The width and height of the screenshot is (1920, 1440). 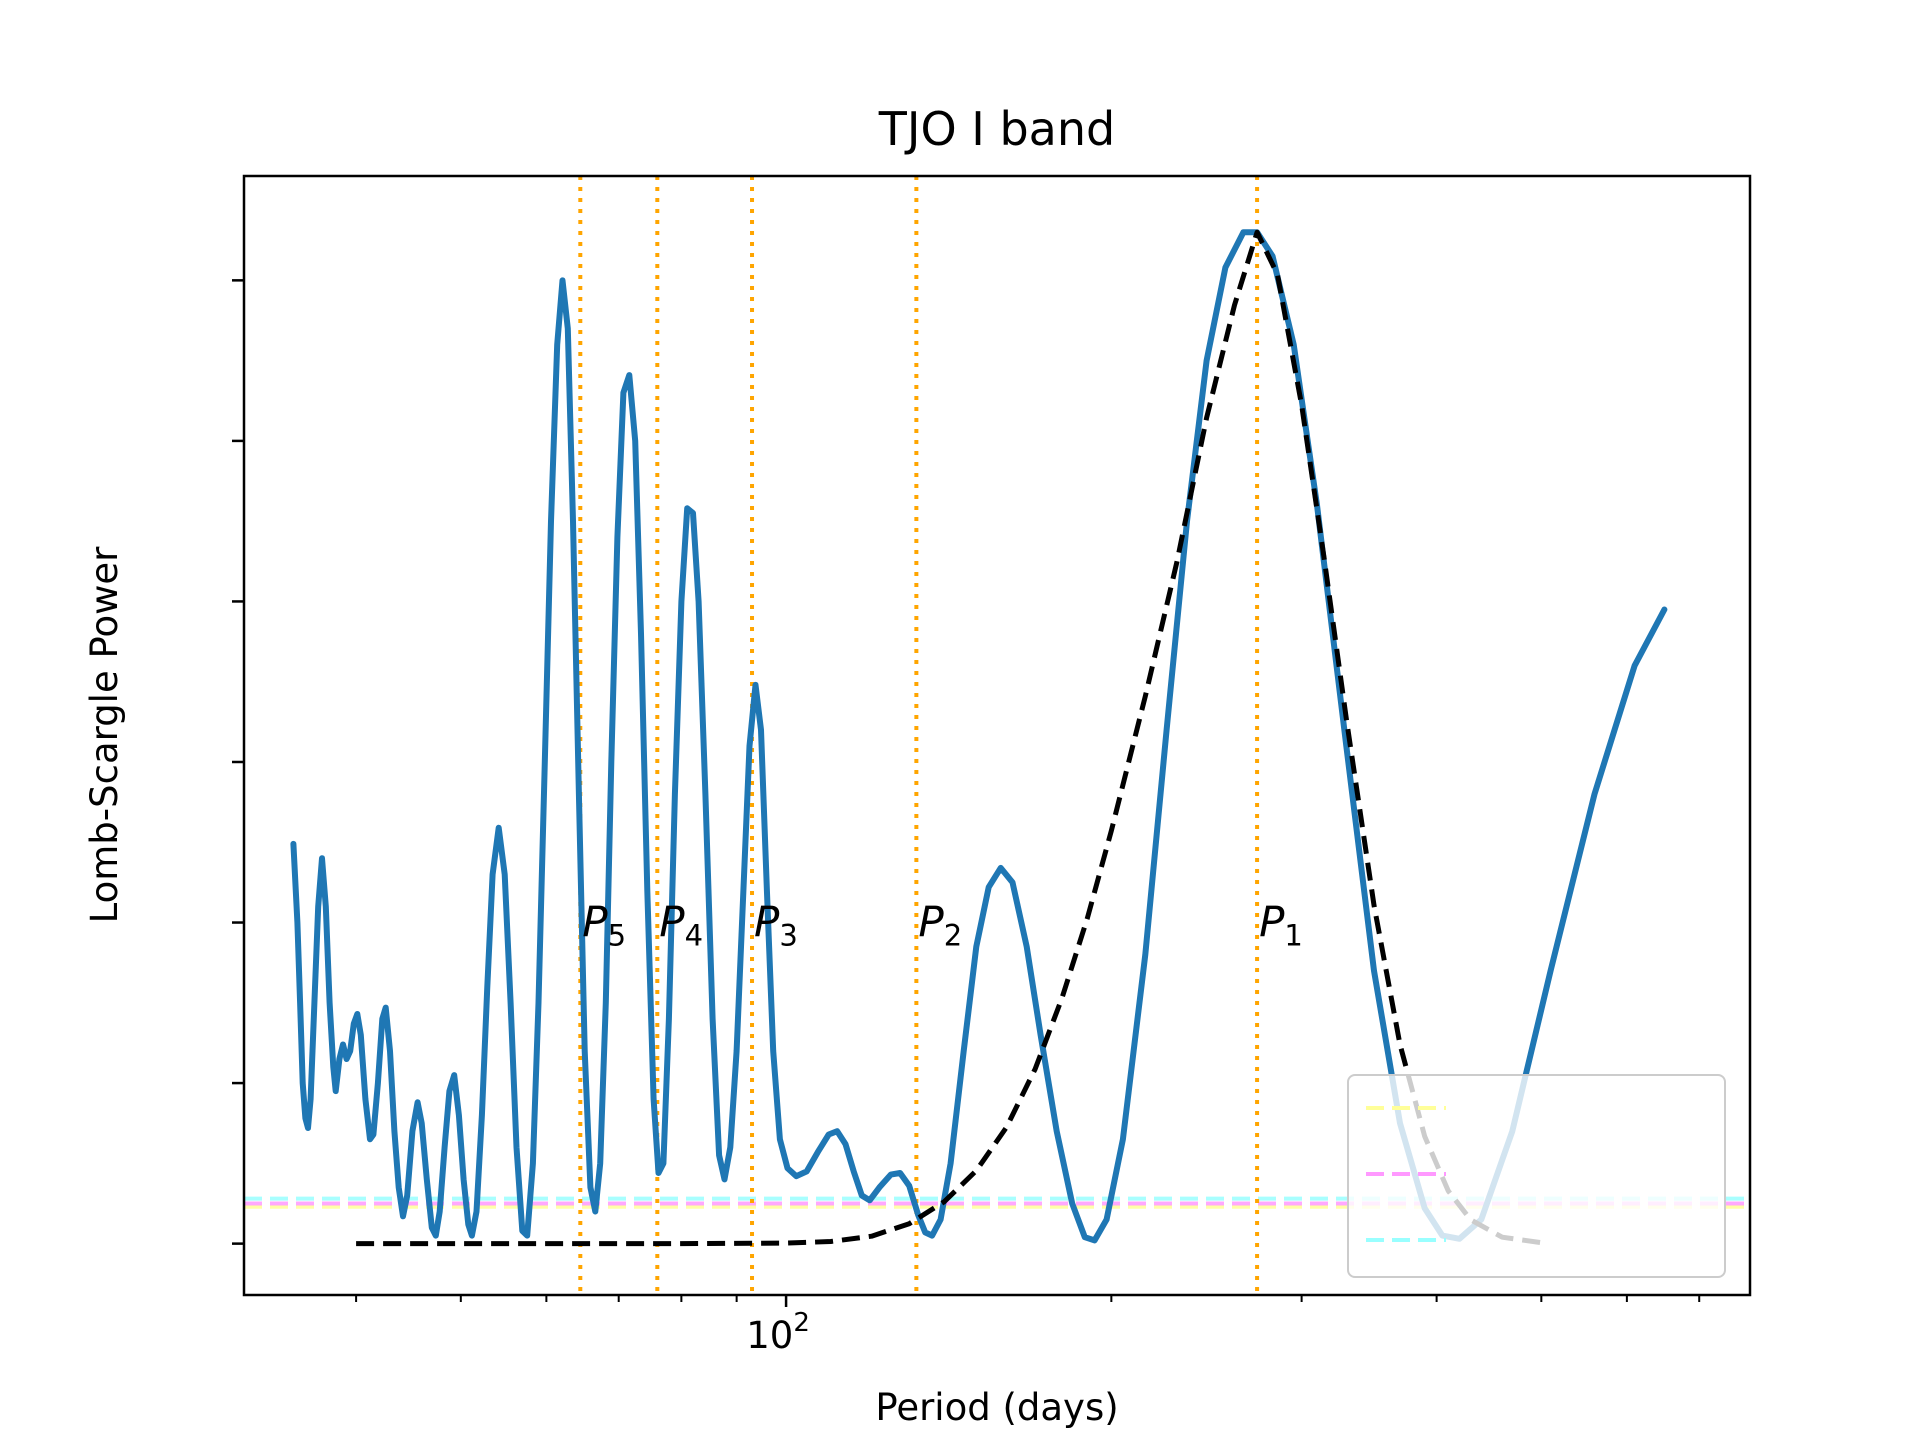 What do you see at coordinates (1281, 925) in the screenshot?
I see `peak-label-1: P1` at bounding box center [1281, 925].